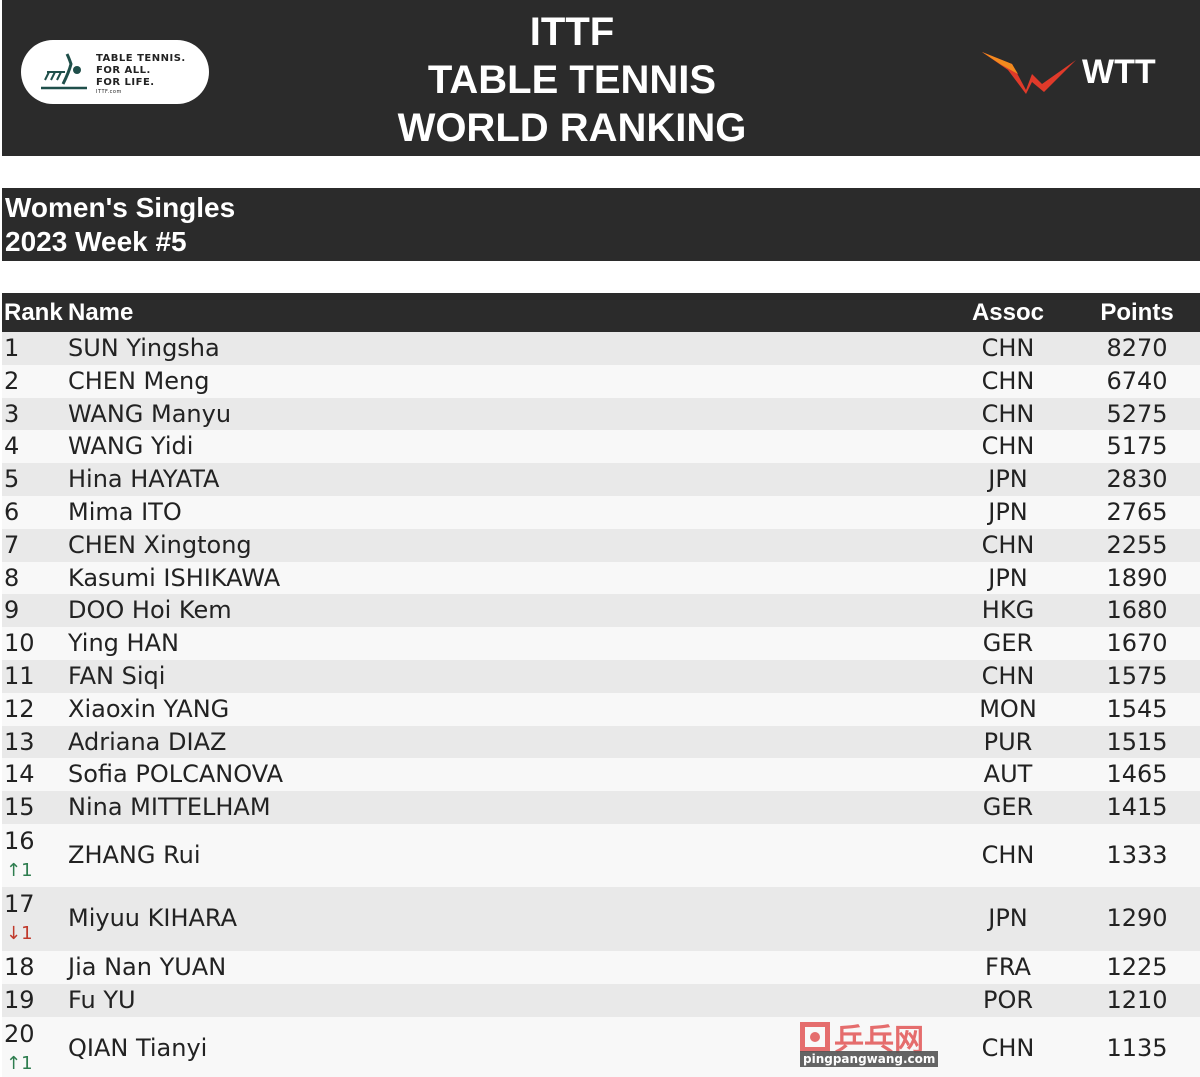 The height and width of the screenshot is (1077, 1200). I want to click on subtitle-bar: Women's Singles 2023 Week #5, so click(601, 224).